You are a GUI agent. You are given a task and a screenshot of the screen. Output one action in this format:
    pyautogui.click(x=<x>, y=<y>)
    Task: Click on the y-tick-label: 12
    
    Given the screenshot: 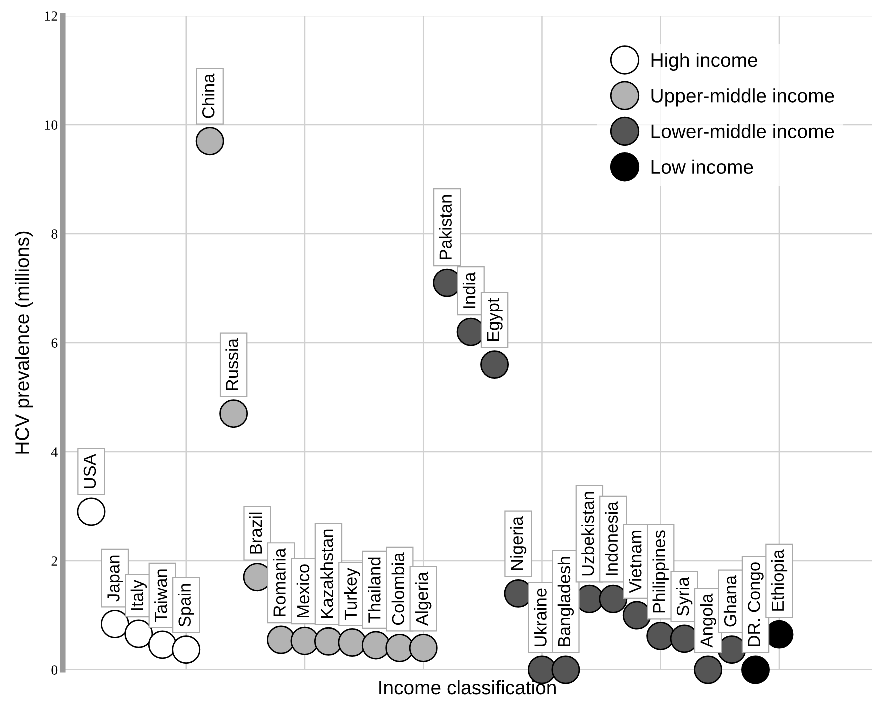 What is the action you would take?
    pyautogui.click(x=51, y=16)
    